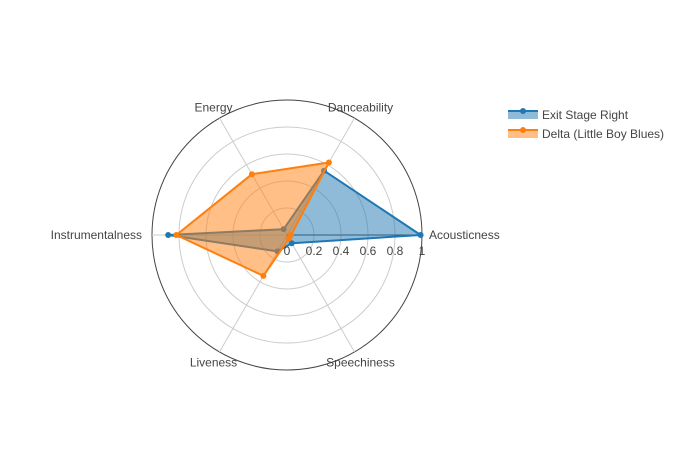 The width and height of the screenshot is (700, 455). What do you see at coordinates (368, 251) in the screenshot?
I see `radial-tick-label: 0.6` at bounding box center [368, 251].